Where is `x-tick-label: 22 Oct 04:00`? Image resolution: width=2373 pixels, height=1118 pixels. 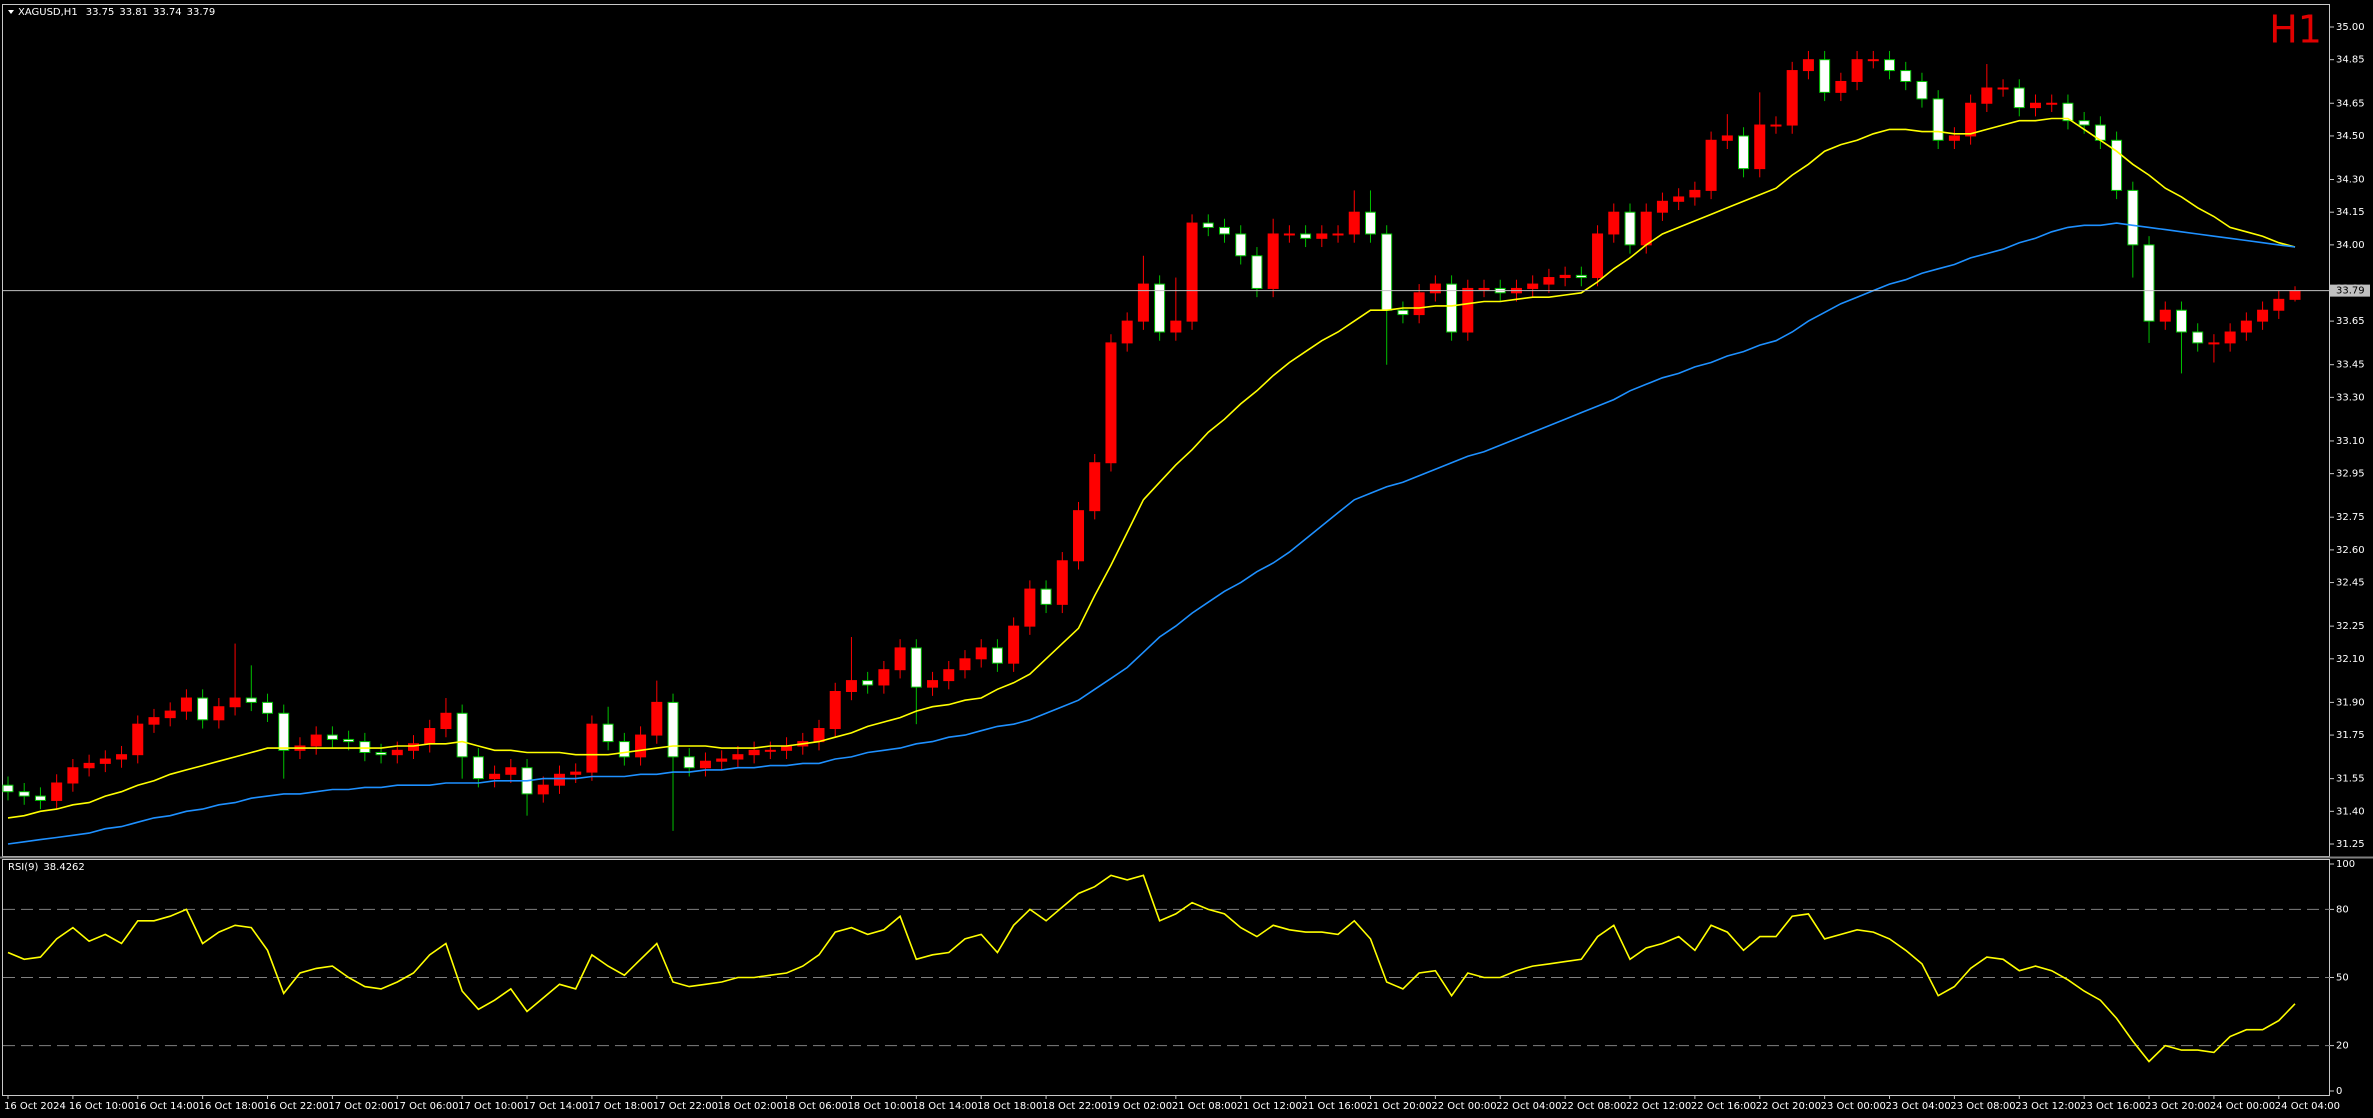
x-tick-label: 22 Oct 04:00 is located at coordinates (1528, 1106).